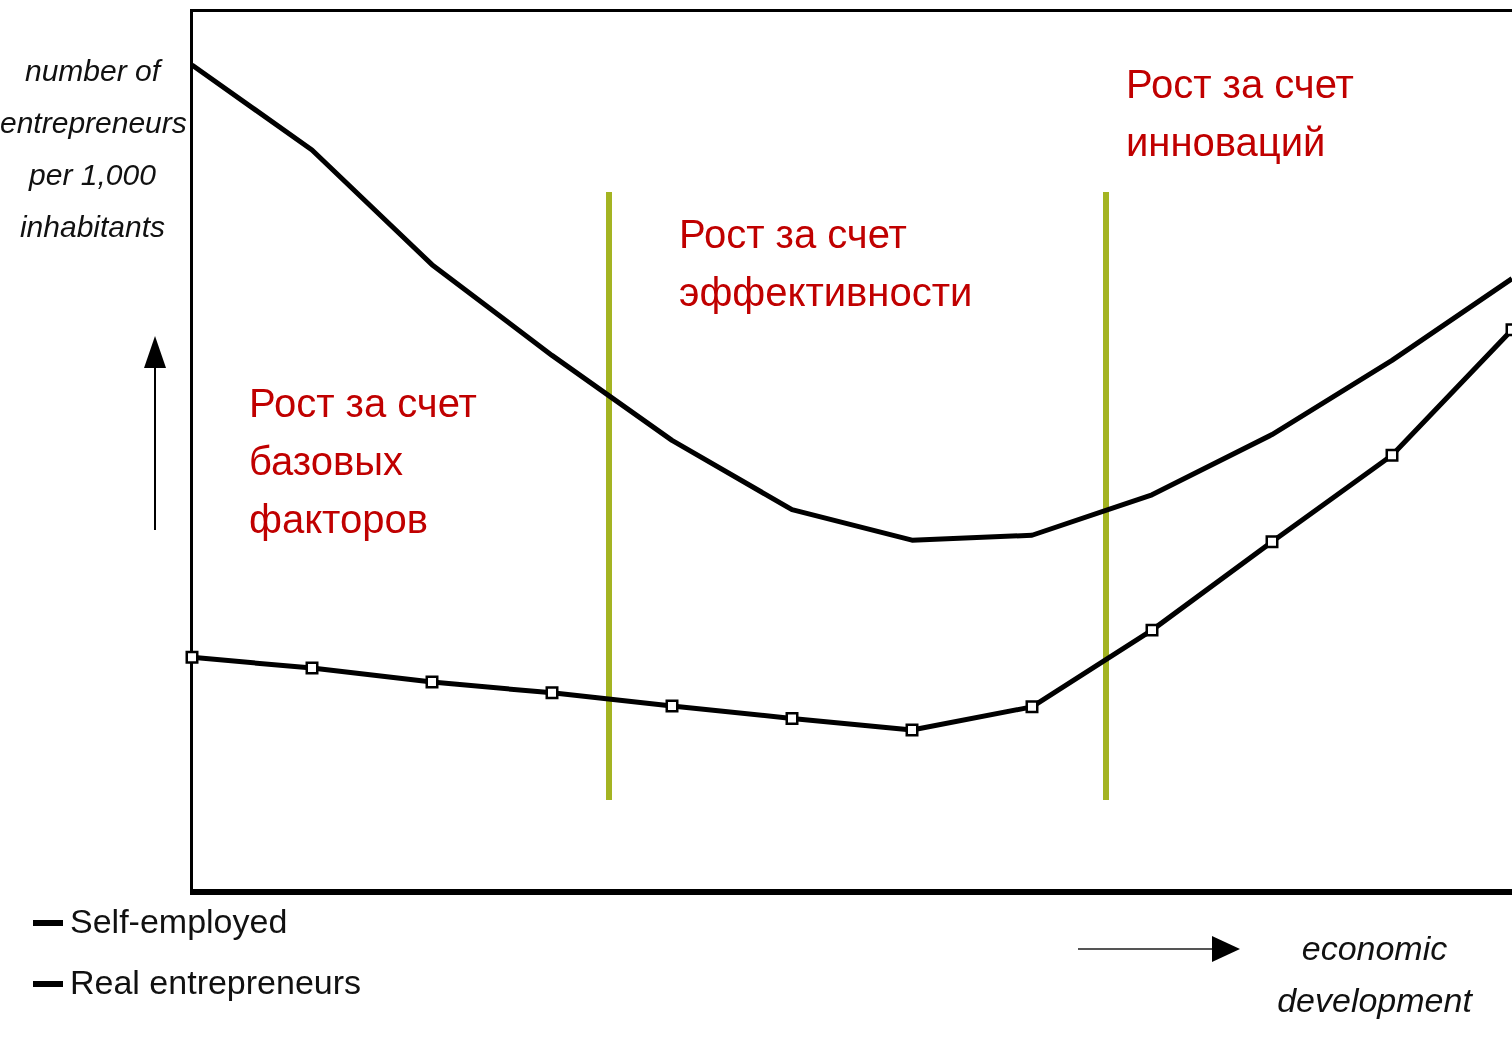 This screenshot has height=1039, width=1512. Describe the element at coordinates (1375, 974) in the screenshot. I see `x-axis-title: economic development` at that location.